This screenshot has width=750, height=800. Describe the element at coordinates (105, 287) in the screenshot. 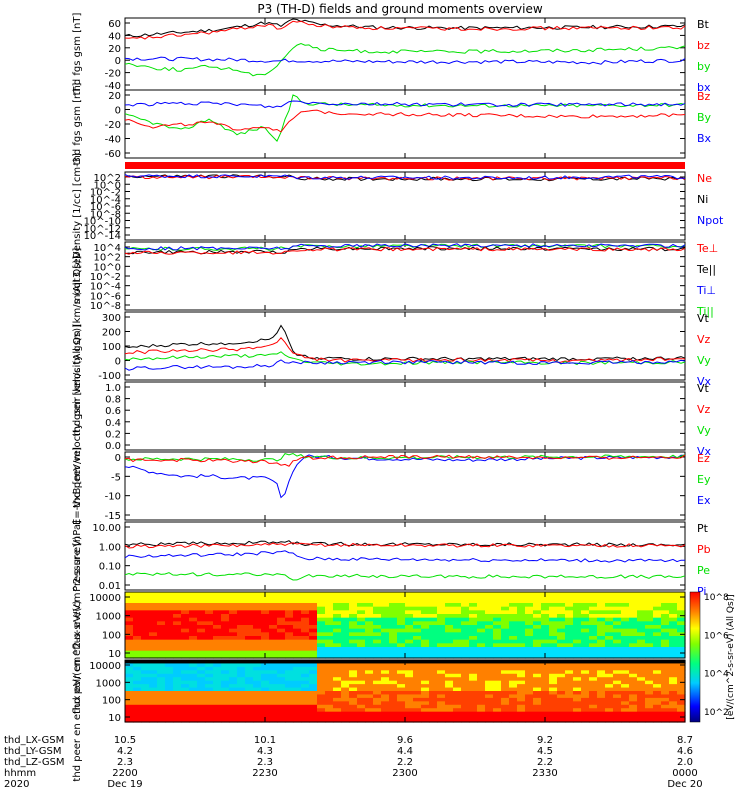

I see `y-tick-label: 10^-4` at that location.